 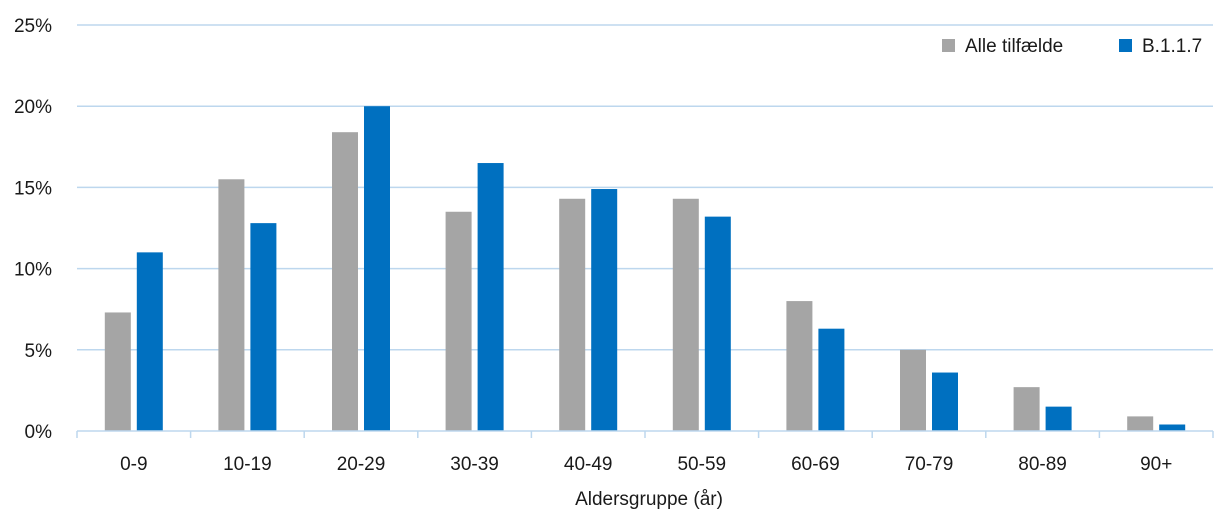 What do you see at coordinates (361, 464) in the screenshot?
I see `x-tick-label: 20-29` at bounding box center [361, 464].